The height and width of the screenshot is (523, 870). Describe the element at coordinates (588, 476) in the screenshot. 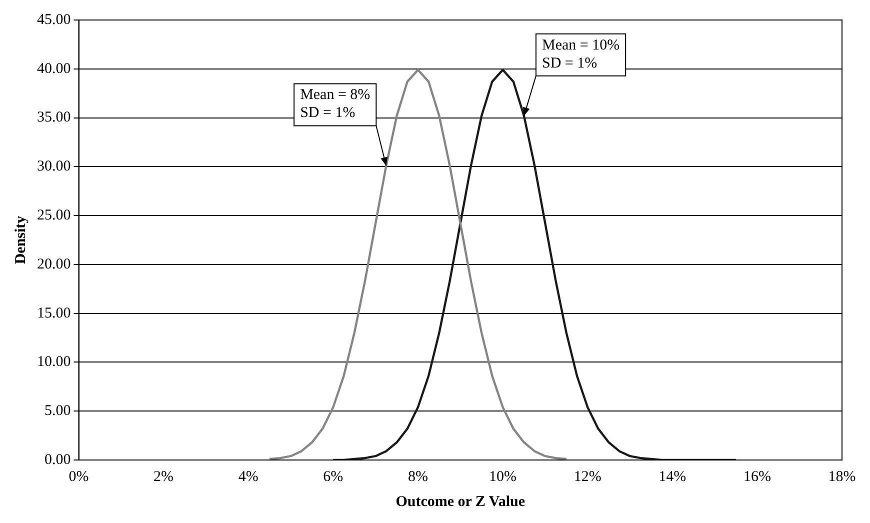

I see `x-tick-label: 12%` at that location.